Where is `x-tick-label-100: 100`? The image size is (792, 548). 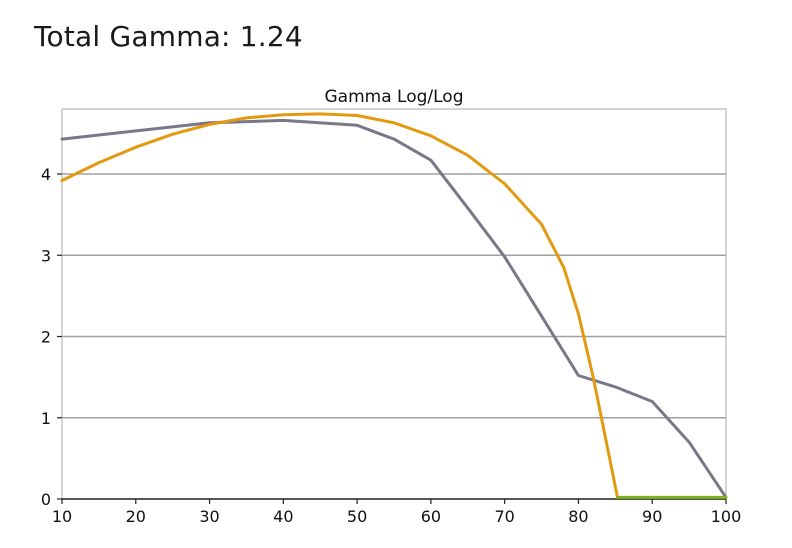 x-tick-label-100: 100 is located at coordinates (726, 516).